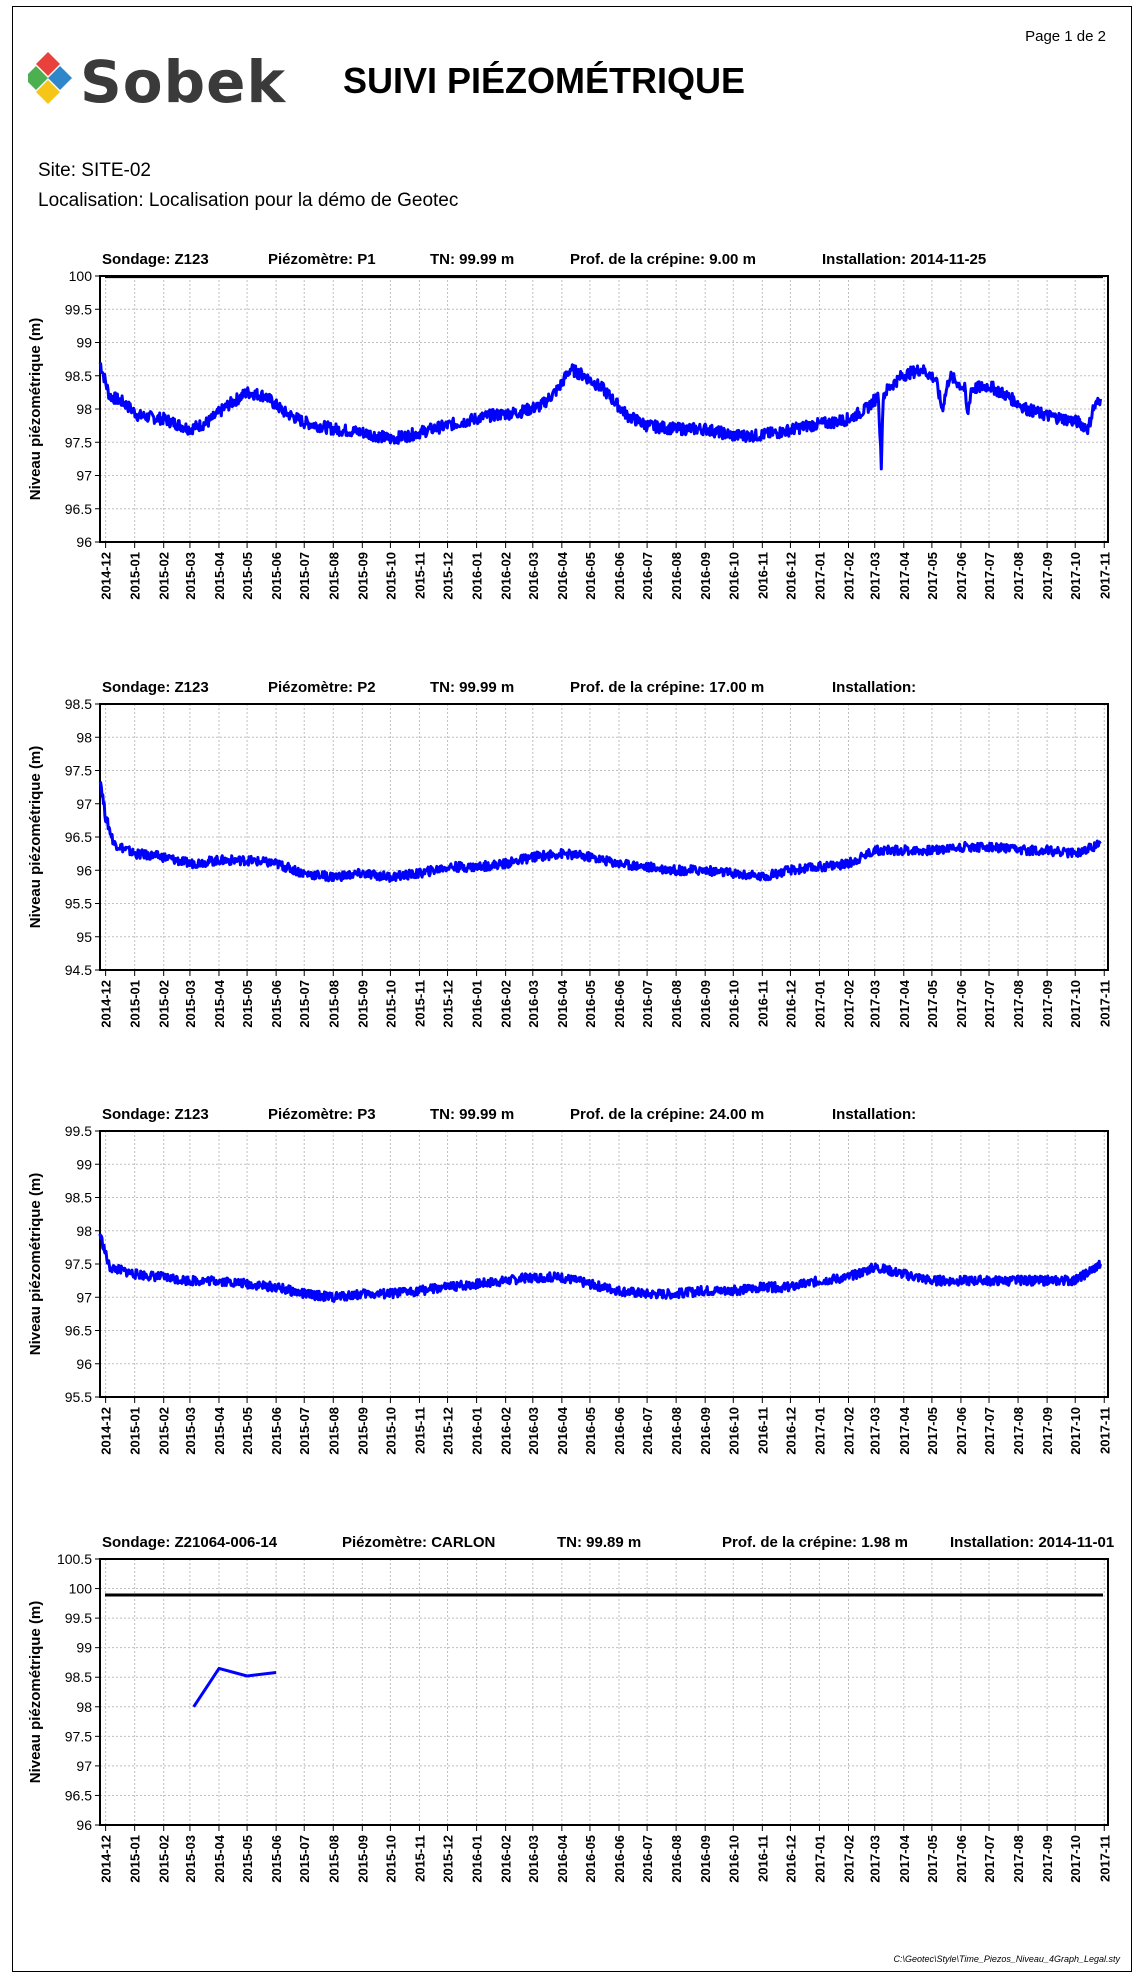 This screenshot has width=1148, height=1982. What do you see at coordinates (667, 687) in the screenshot?
I see `chart2-crepine: Prof. de la crépine: 17.00 m` at bounding box center [667, 687].